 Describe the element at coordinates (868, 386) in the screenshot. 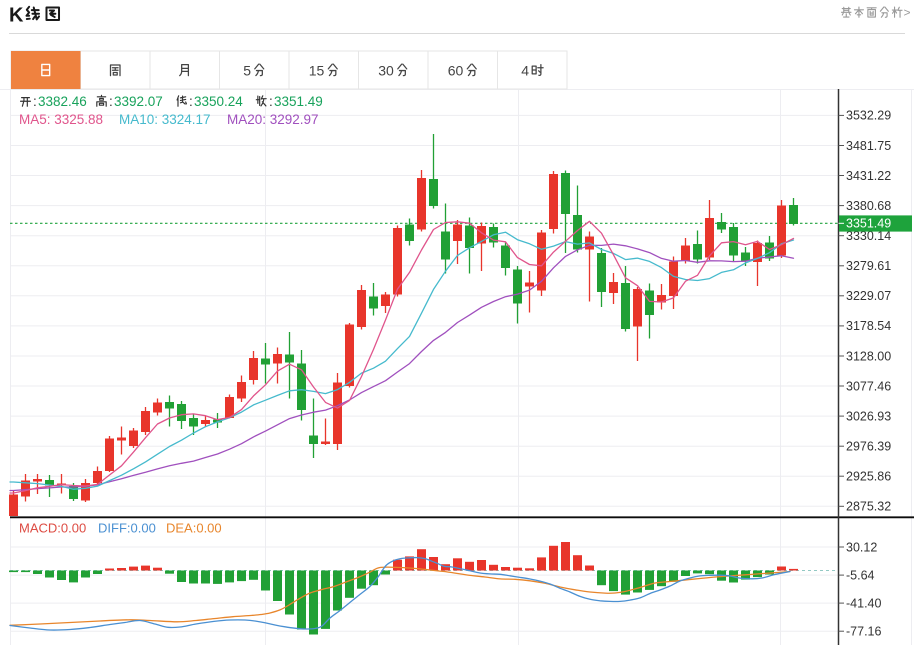

I see `svg-text: 3077.46` at that location.